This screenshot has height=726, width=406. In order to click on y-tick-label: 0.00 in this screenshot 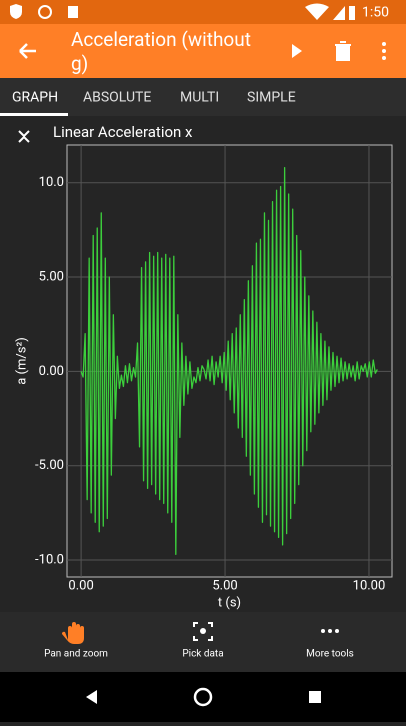, I will do `click(51, 371)`.